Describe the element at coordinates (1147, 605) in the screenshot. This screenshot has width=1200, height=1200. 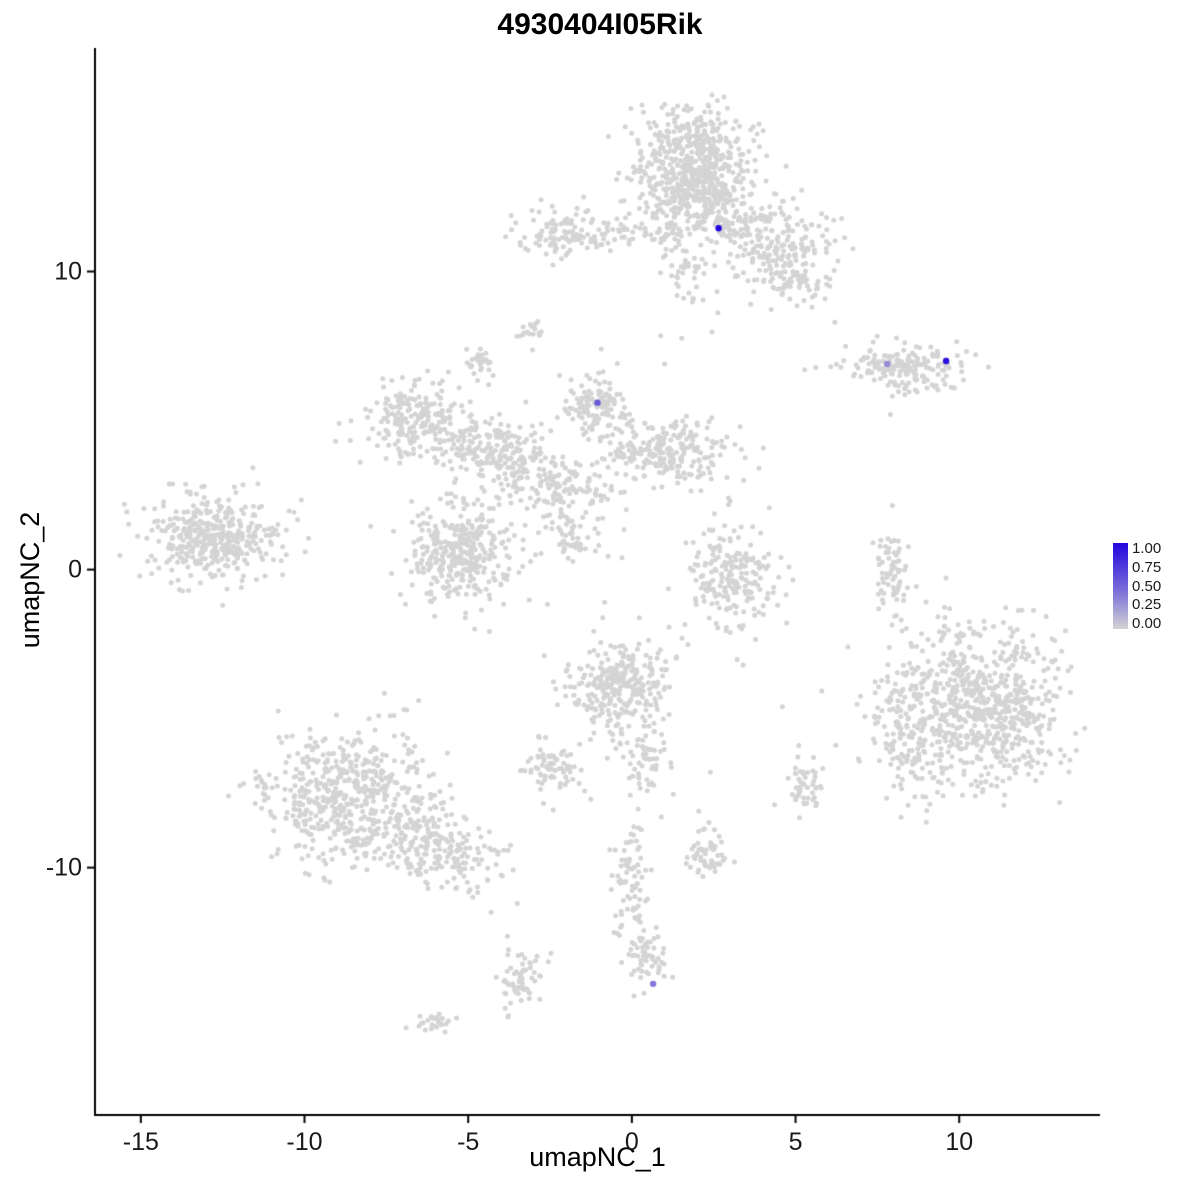
I see `legend-tick-label: 0.25` at that location.